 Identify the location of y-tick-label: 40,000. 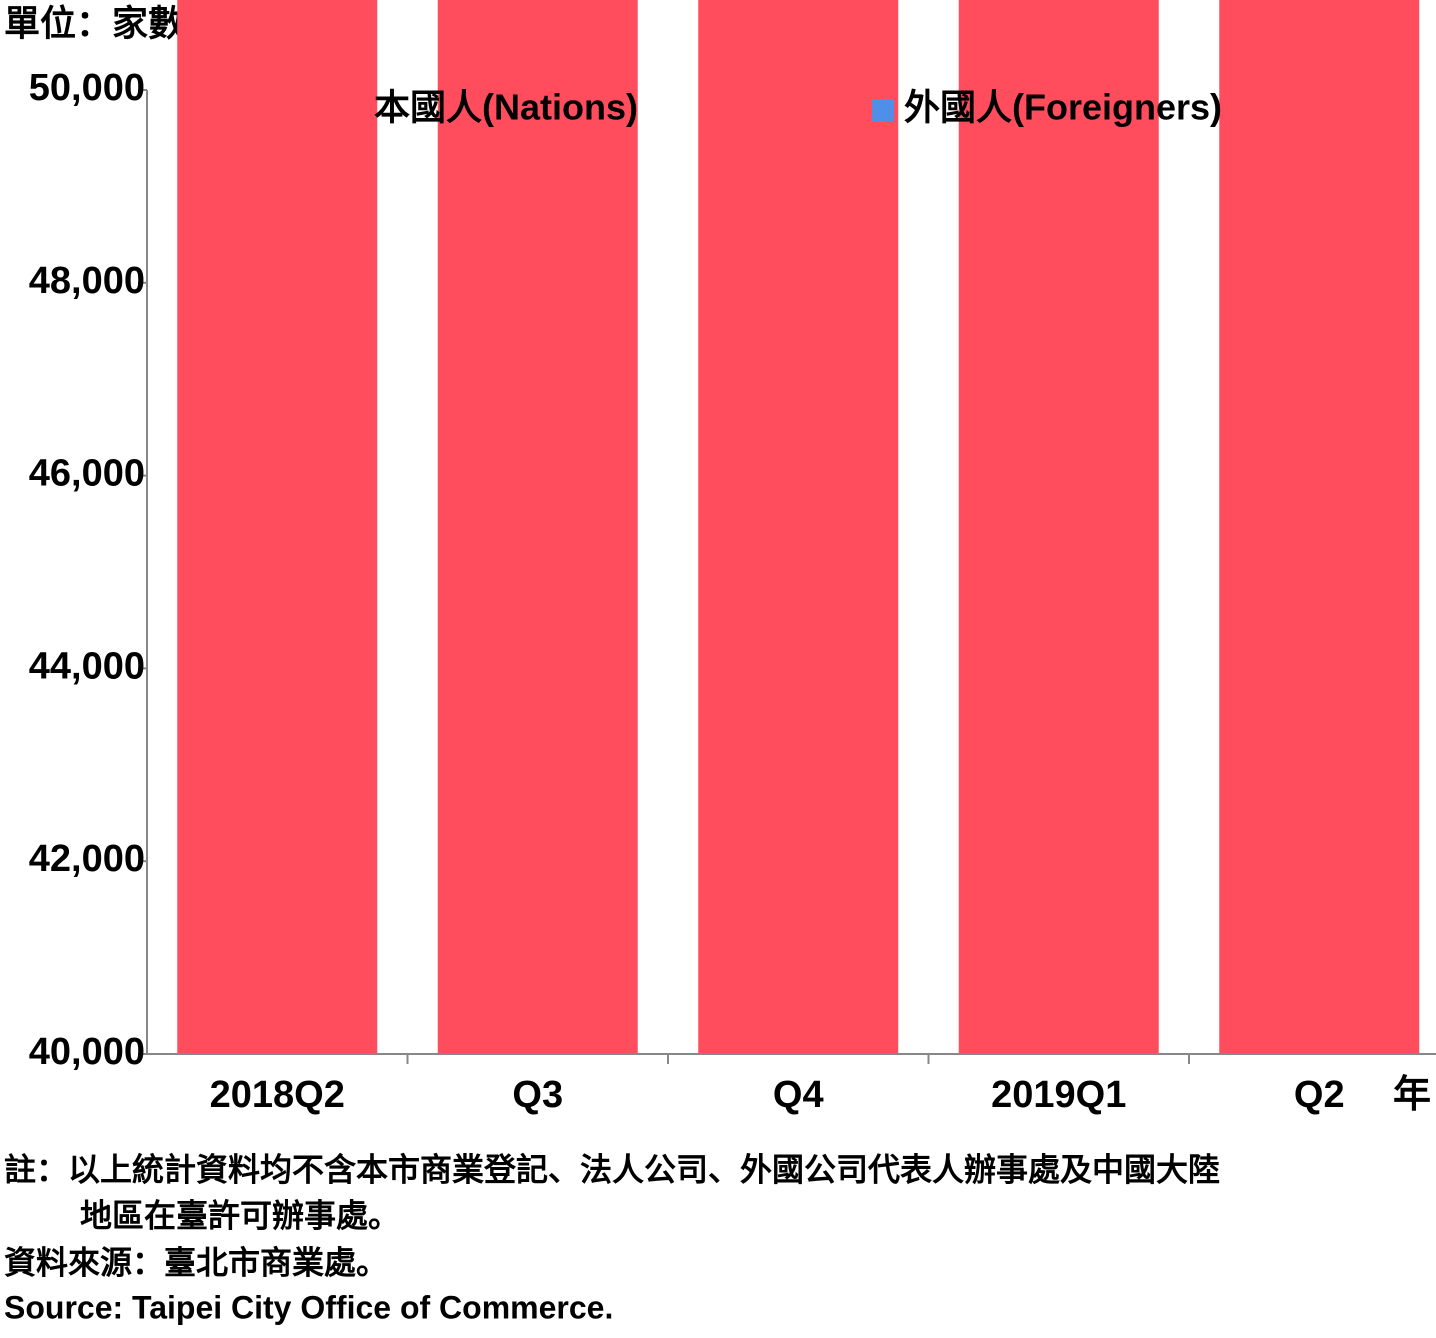
(87, 1052).